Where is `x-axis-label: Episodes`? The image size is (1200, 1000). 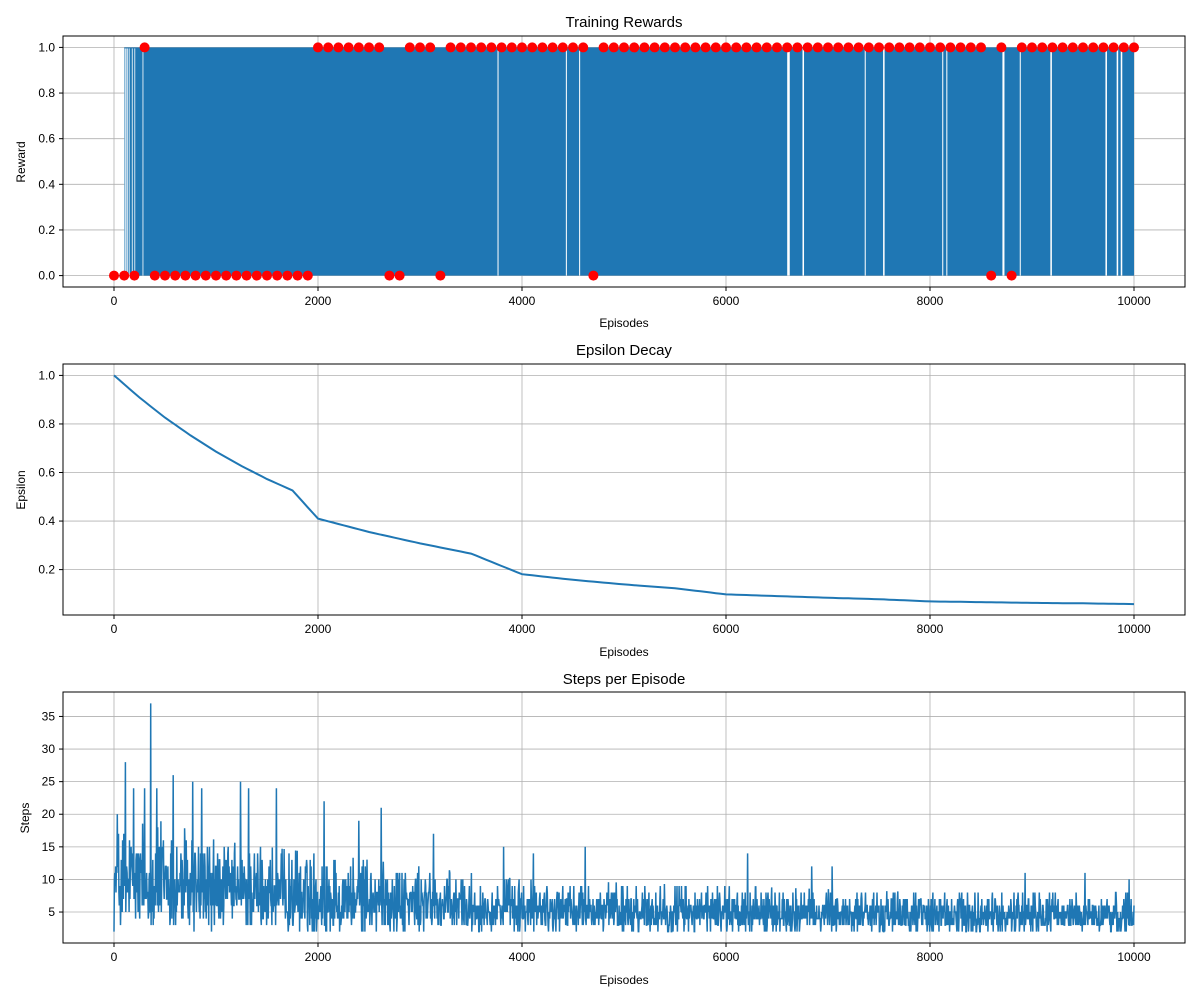 x-axis-label: Episodes is located at coordinates (623, 980).